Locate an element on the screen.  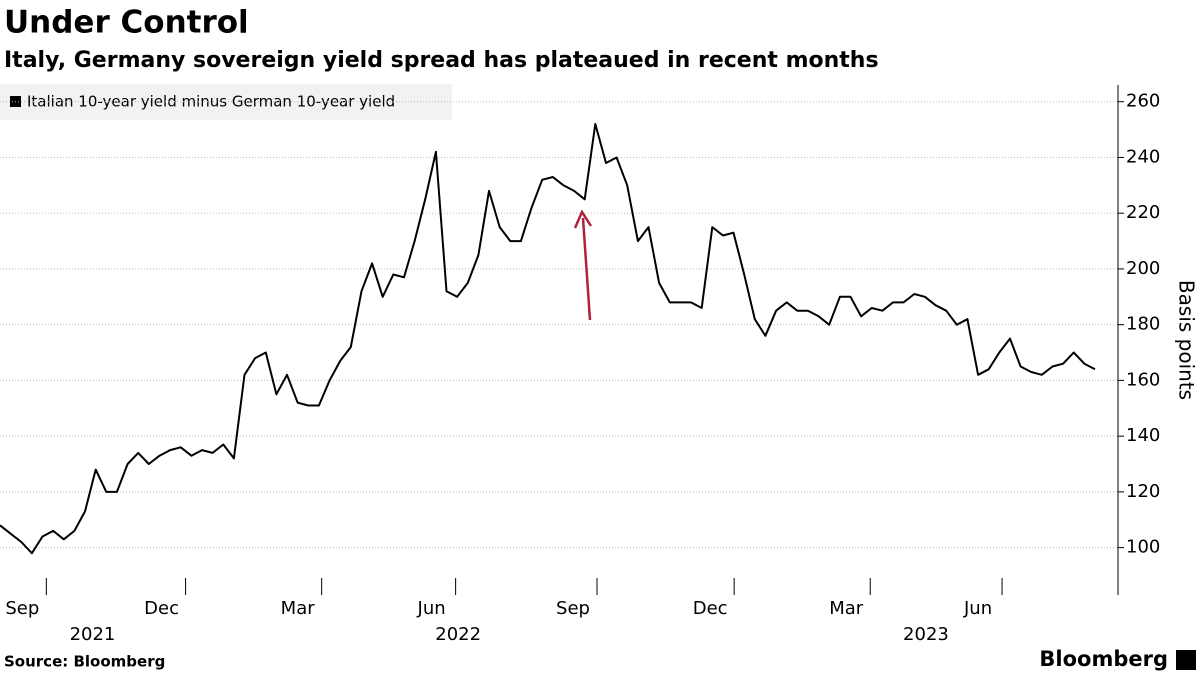
y-axis-label: Basis points is located at coordinates (1187, 340).